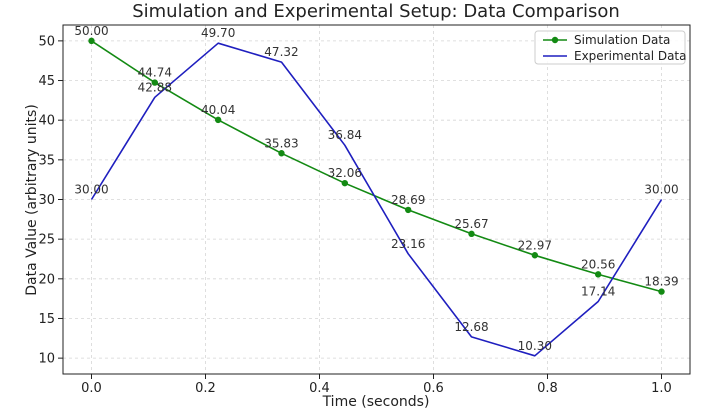  Describe the element at coordinates (46, 121) in the screenshot. I see `y-tick-label: 40` at that location.